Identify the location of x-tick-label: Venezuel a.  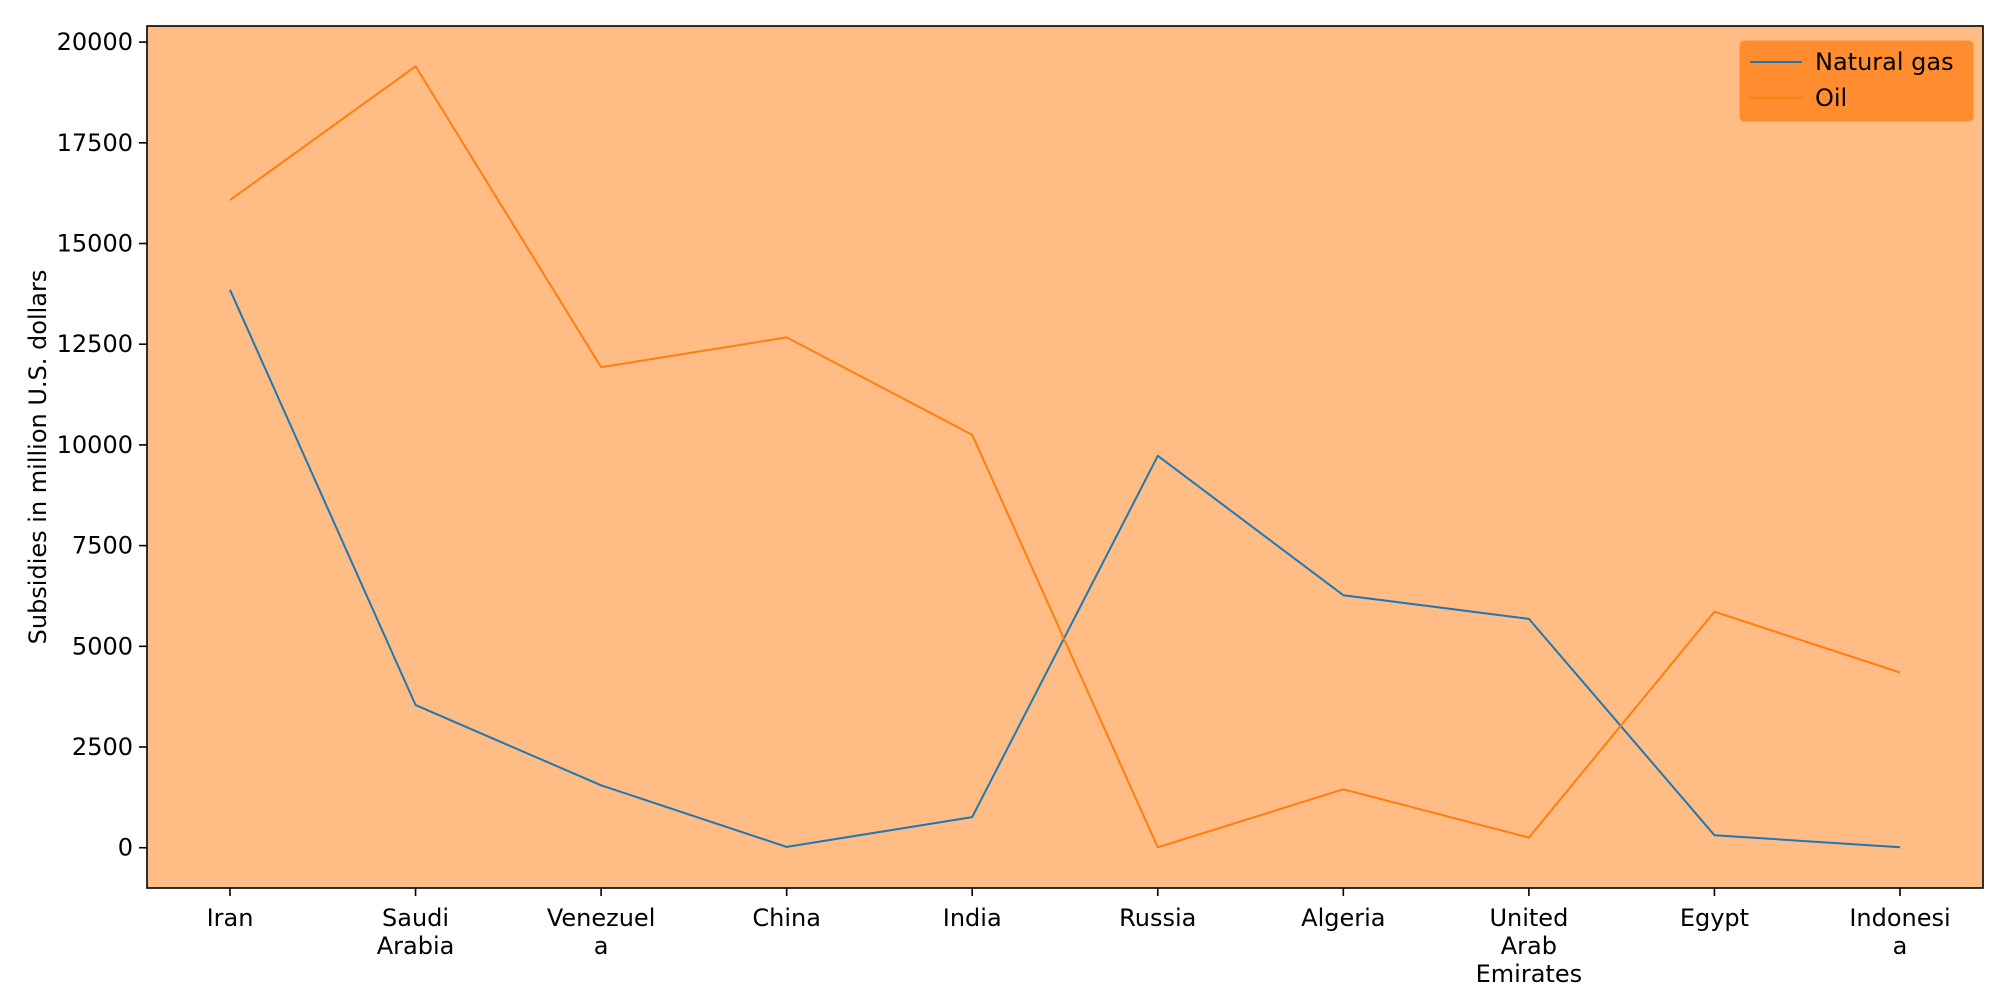
(601, 932).